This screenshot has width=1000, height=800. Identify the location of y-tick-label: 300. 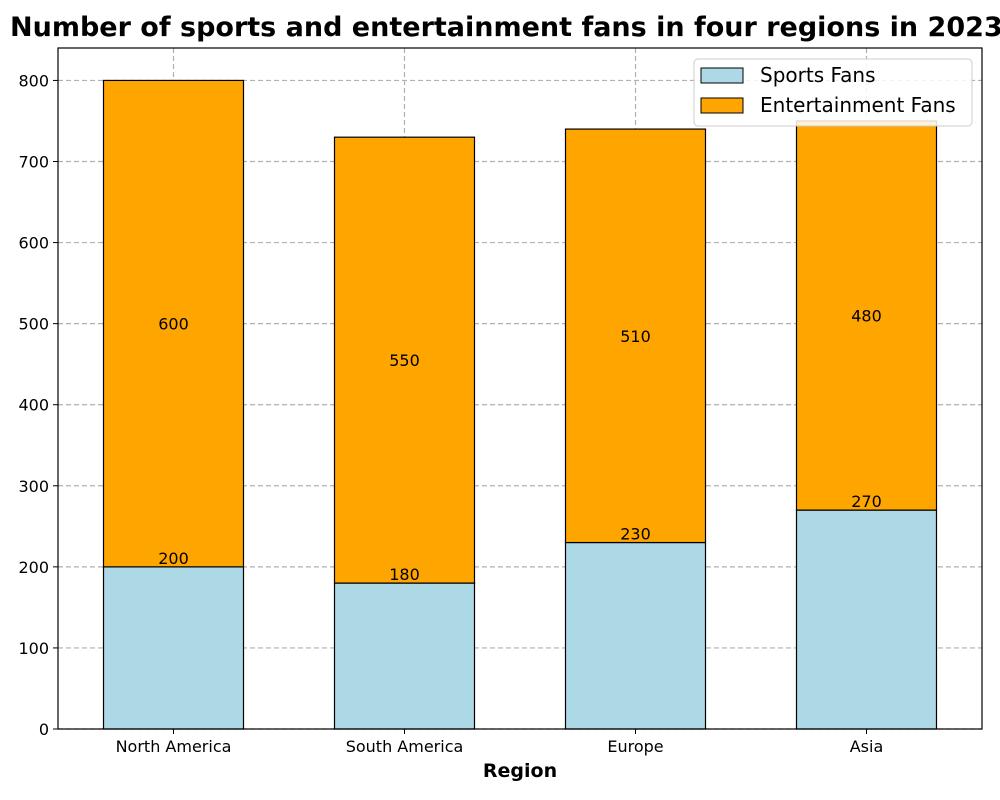
(33, 486).